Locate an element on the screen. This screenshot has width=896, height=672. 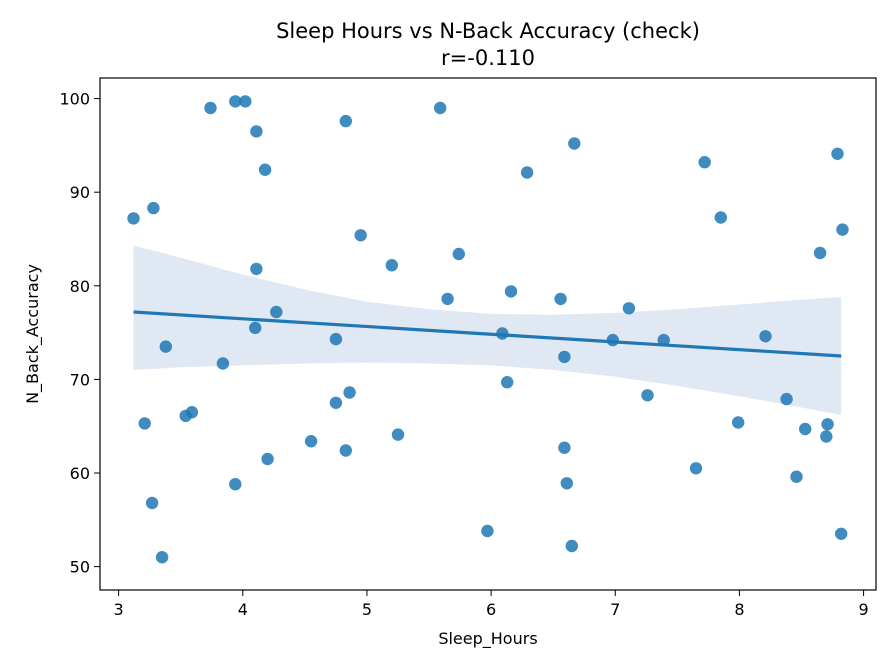
y-tick-label: 100 is located at coordinates (74, 99).